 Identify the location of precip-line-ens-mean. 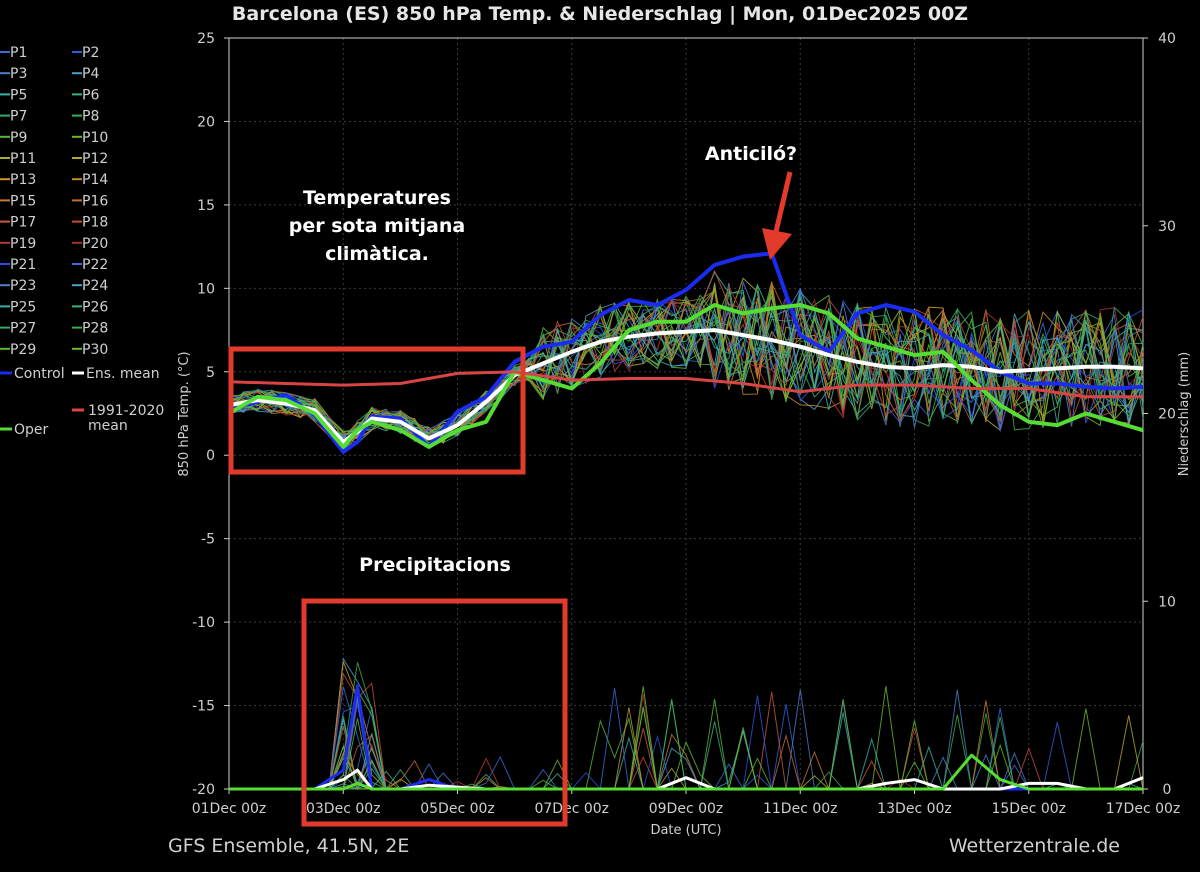
(686, 779).